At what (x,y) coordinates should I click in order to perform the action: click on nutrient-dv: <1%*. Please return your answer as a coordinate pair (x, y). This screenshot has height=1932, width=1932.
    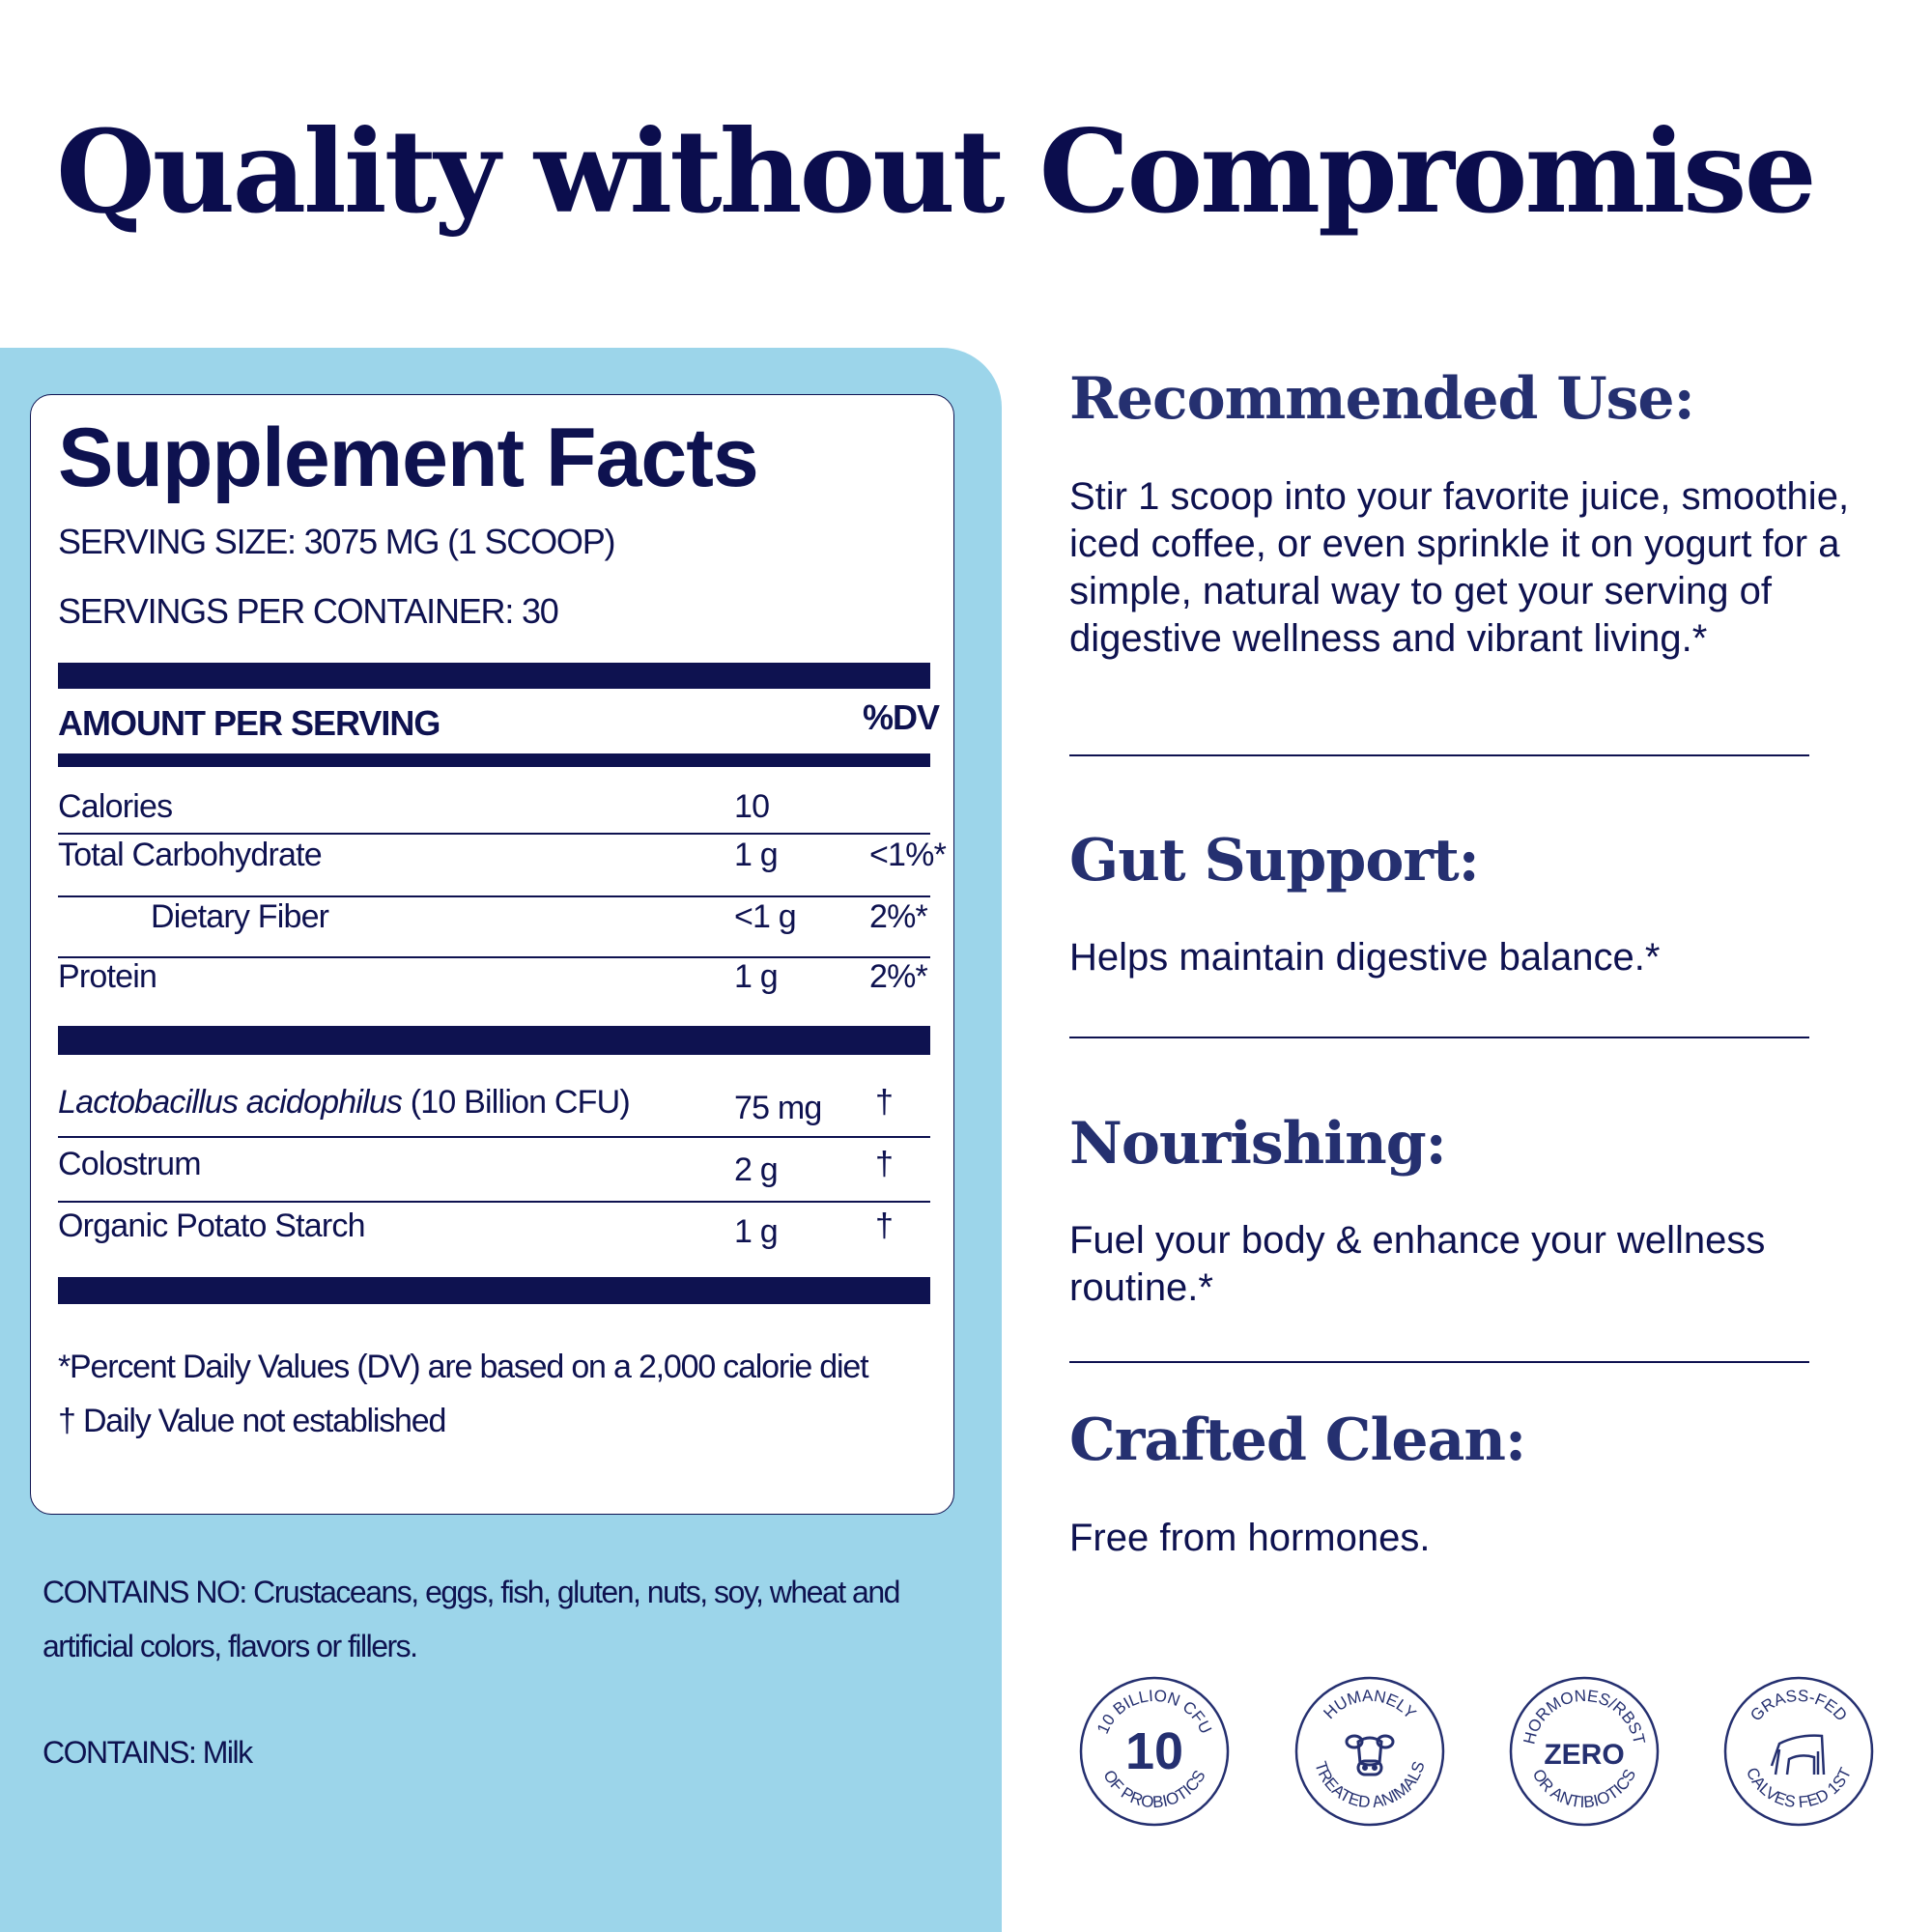
    Looking at the image, I should click on (908, 855).